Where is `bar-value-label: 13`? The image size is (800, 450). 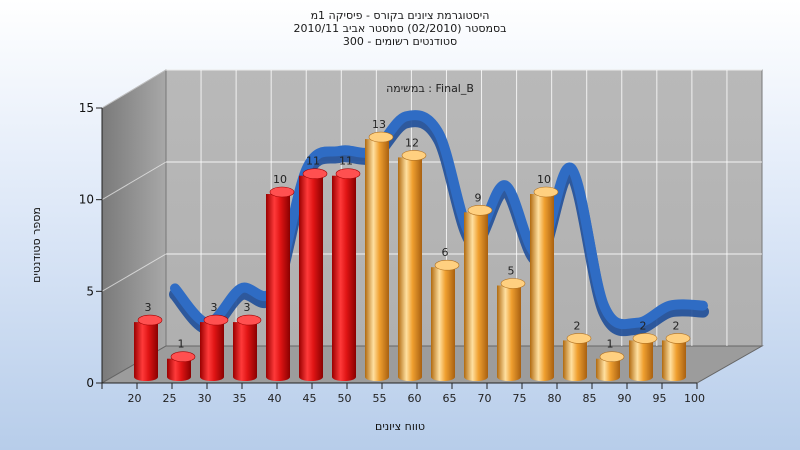 bar-value-label: 13 is located at coordinates (379, 124).